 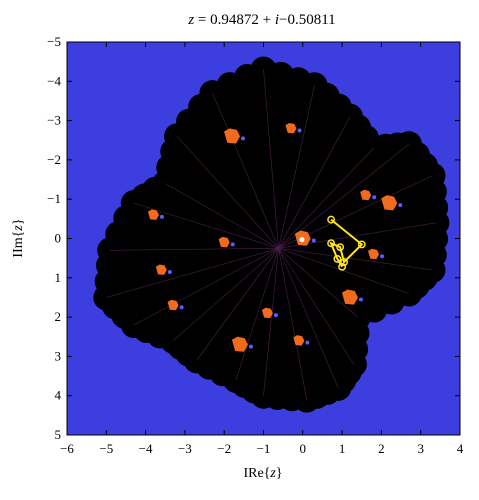 I want to click on y-tick-label: 3, so click(x=58, y=355).